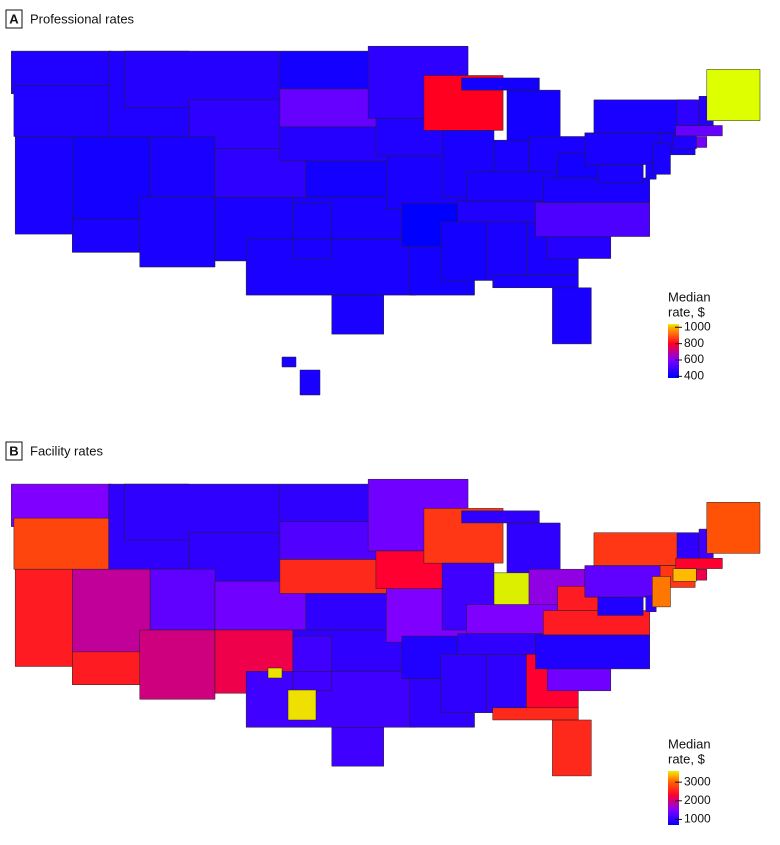  What do you see at coordinates (697, 781) in the screenshot?
I see `colorbar-tick-label: 3000` at bounding box center [697, 781].